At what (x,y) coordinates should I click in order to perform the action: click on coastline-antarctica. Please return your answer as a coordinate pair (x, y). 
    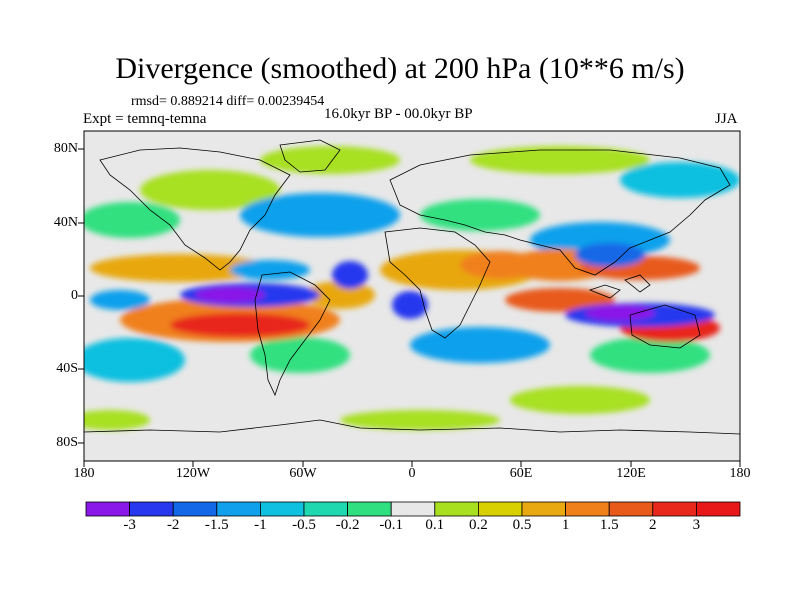
    Looking at the image, I should click on (412, 427).